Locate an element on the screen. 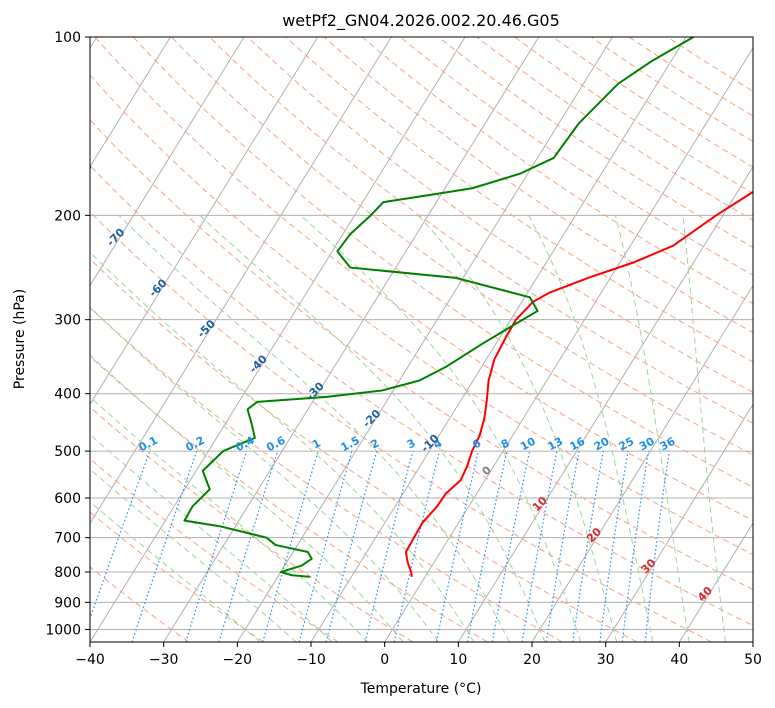 The image size is (775, 708). dry-adiabat-label: -60 is located at coordinates (157, 287).